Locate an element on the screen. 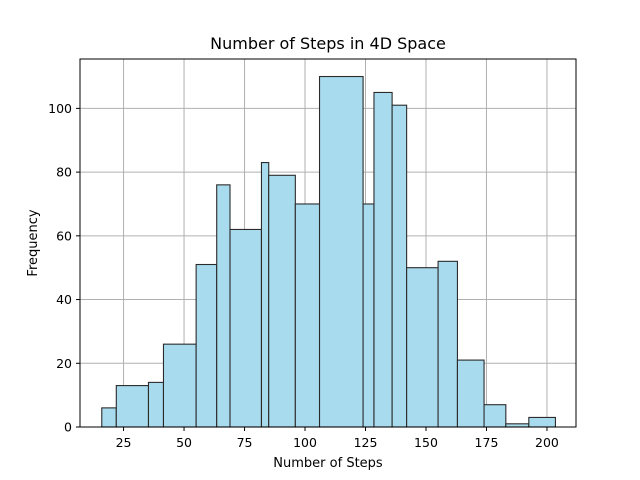 This screenshot has width=640, height=480. y-tick-label: 0 is located at coordinates (68, 427).